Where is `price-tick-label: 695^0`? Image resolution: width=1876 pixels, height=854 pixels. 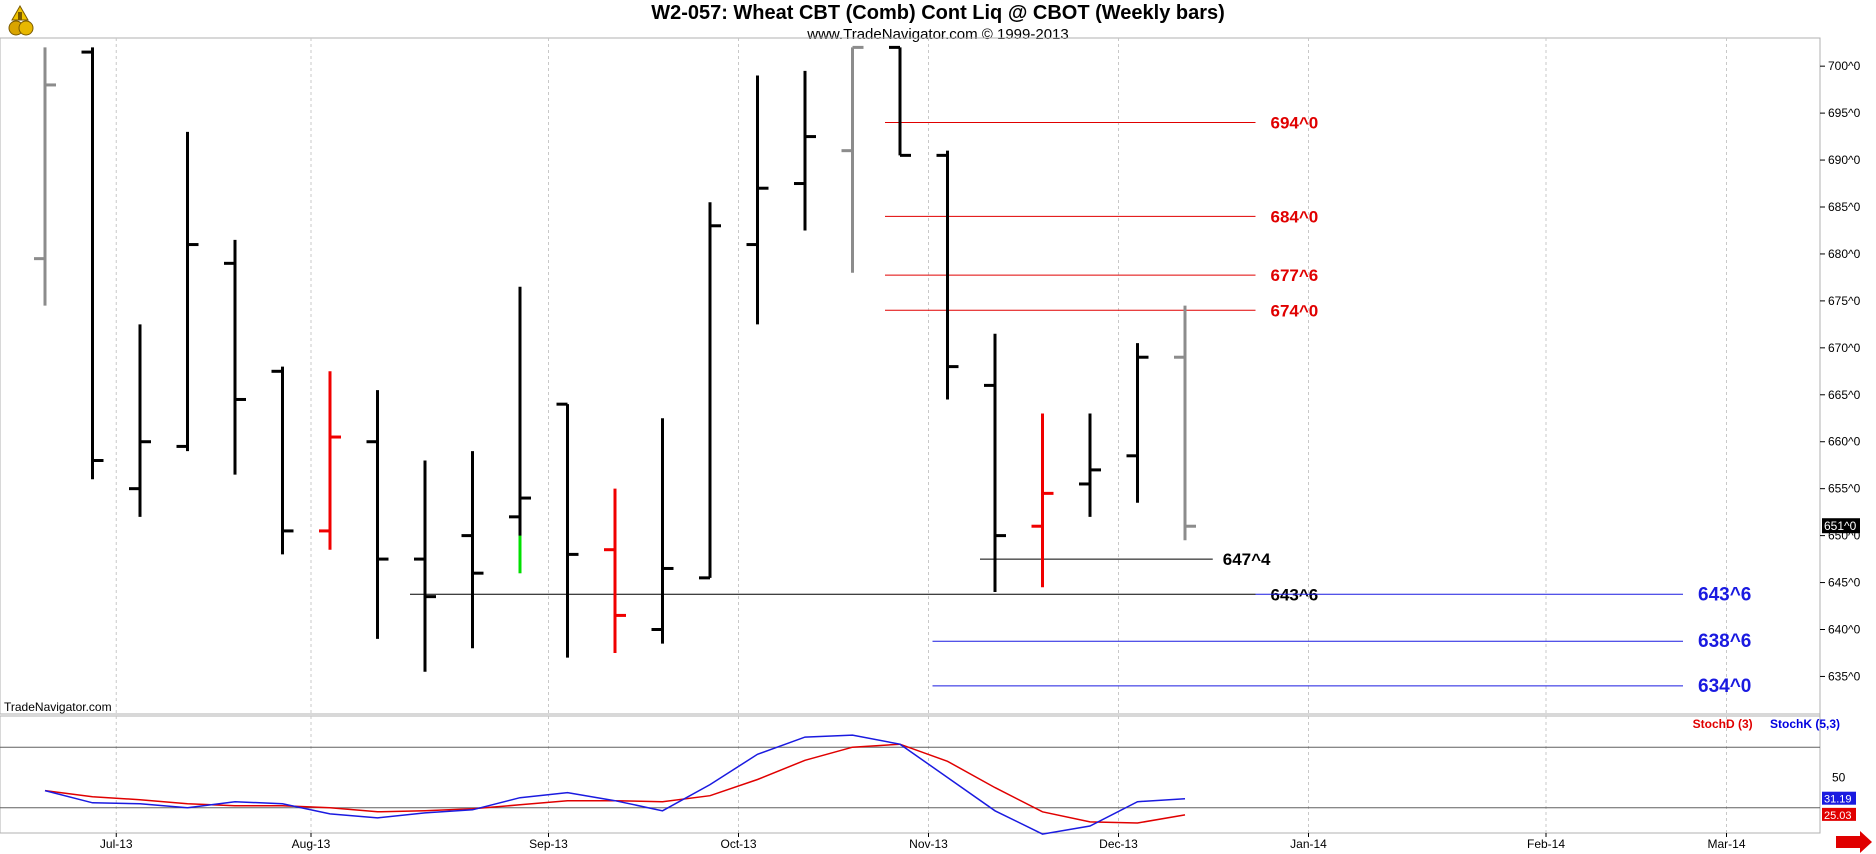
price-tick-label: 695^0 is located at coordinates (1844, 113).